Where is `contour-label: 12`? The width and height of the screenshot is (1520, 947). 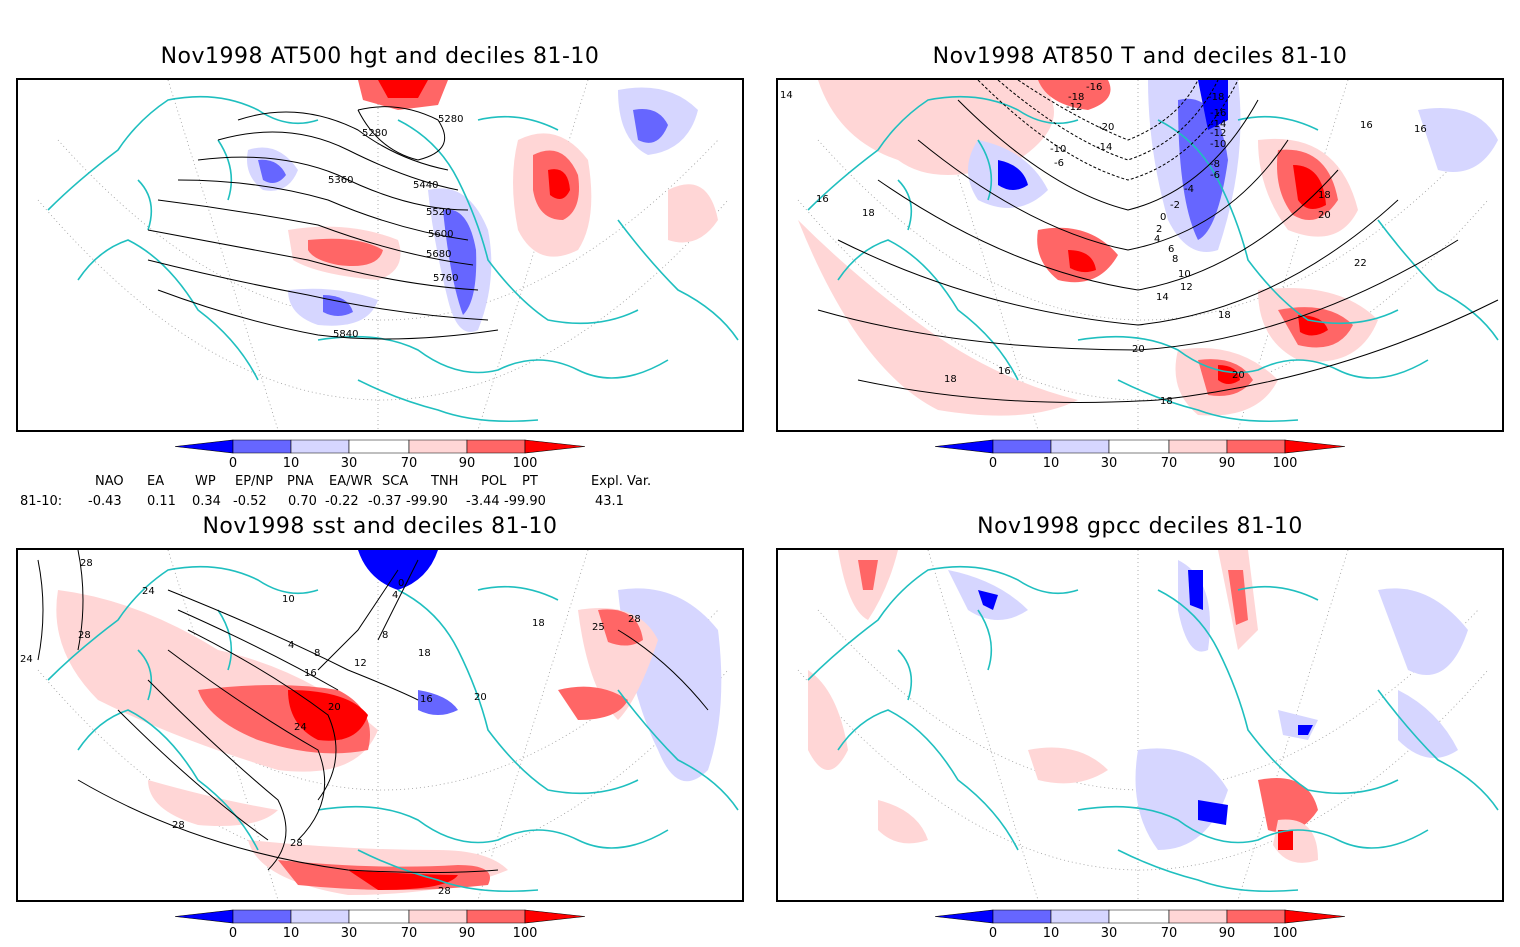
contour-label: 12 is located at coordinates (1186, 287).